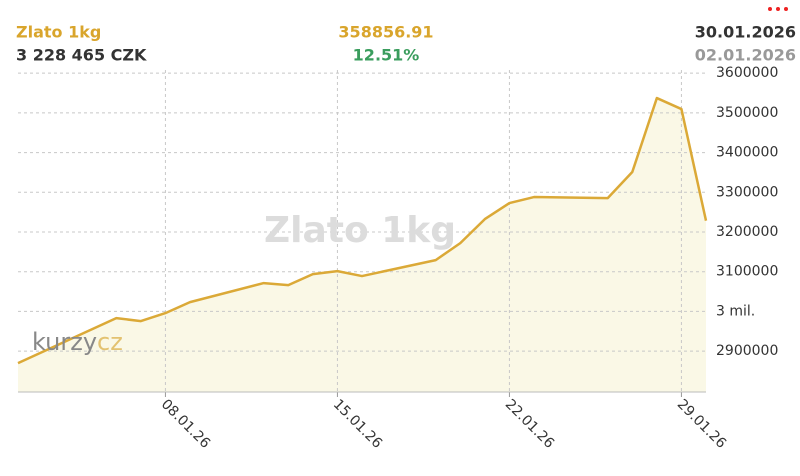 The height and width of the screenshot is (476, 800). Describe the element at coordinates (747, 73) in the screenshot. I see `y-tick-label: 3600000` at that location.